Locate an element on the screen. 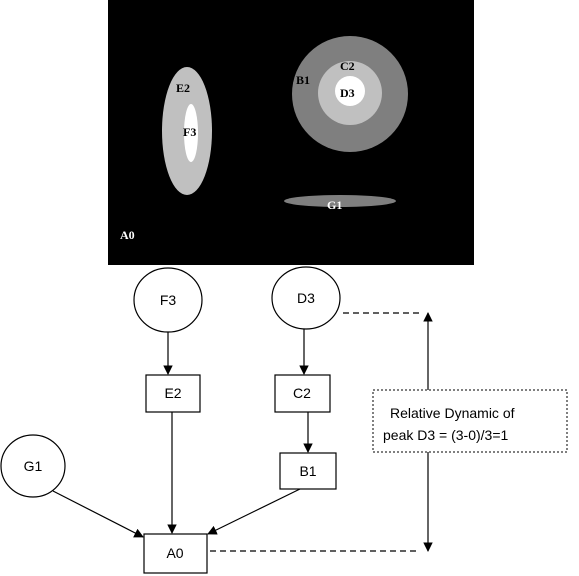 Image resolution: width=579 pixels, height=576 pixels. label-f3: F3 is located at coordinates (189, 132).